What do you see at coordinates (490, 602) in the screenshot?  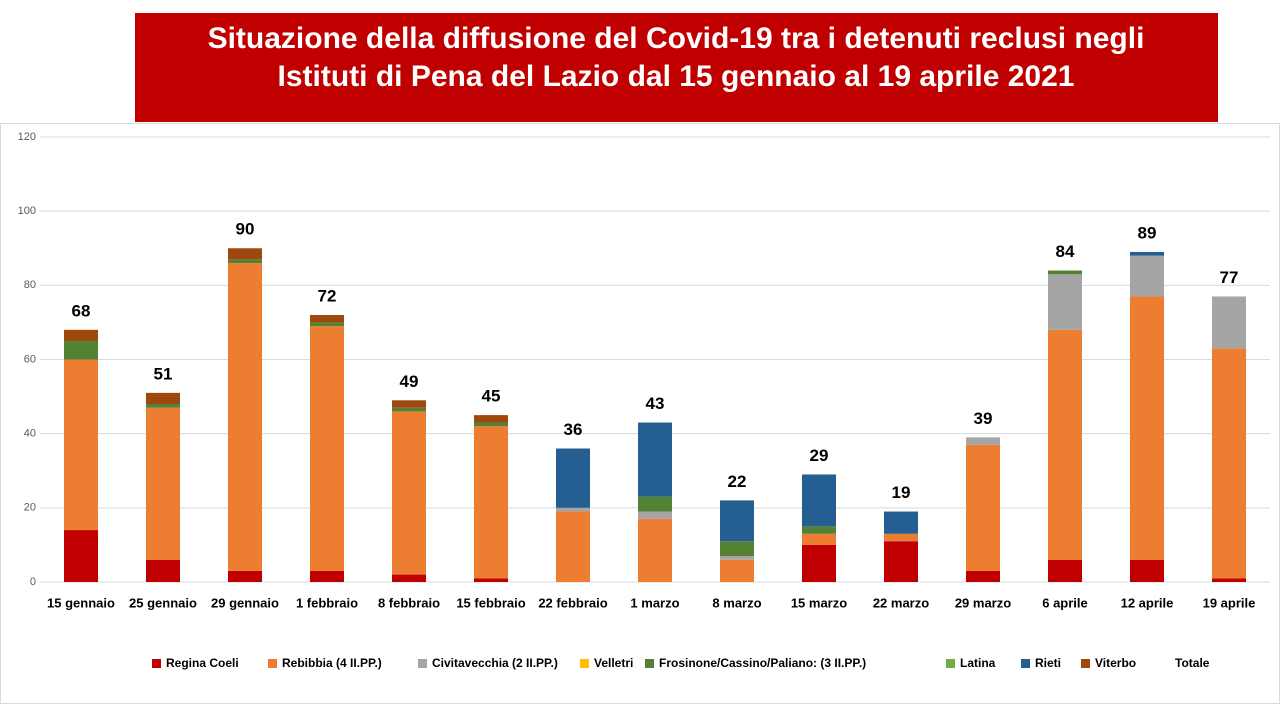 I see `x-tick-label: 15 febbraio` at bounding box center [490, 602].